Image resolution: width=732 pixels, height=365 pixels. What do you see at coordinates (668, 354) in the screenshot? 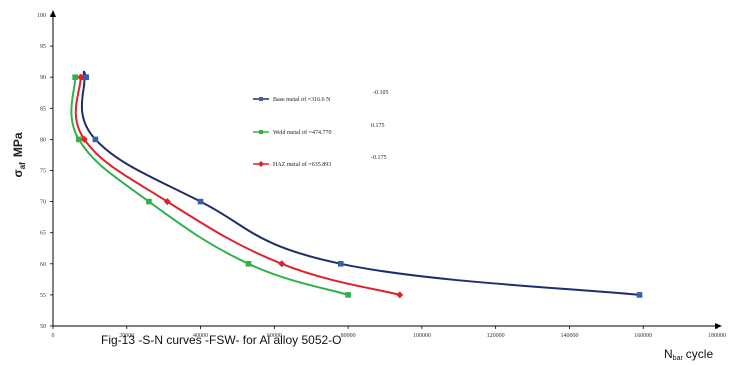
I see `x-axis-title-main: N` at bounding box center [668, 354].